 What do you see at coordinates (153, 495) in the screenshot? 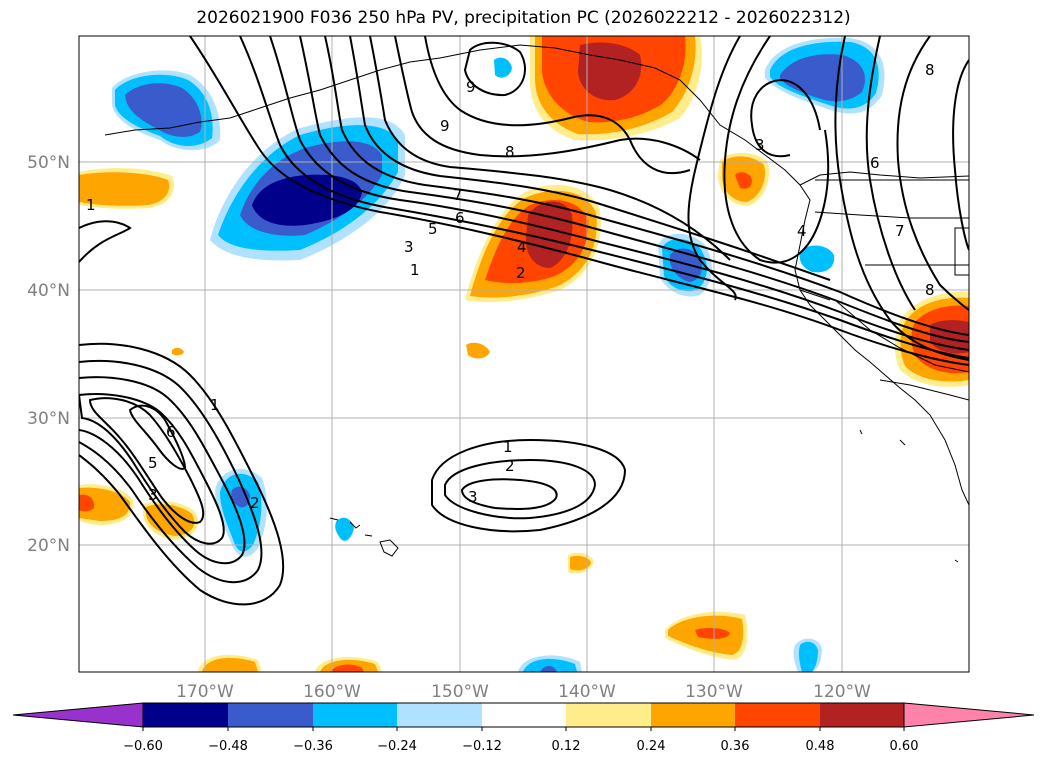
I see `contour-label-3c: 3` at bounding box center [153, 495].